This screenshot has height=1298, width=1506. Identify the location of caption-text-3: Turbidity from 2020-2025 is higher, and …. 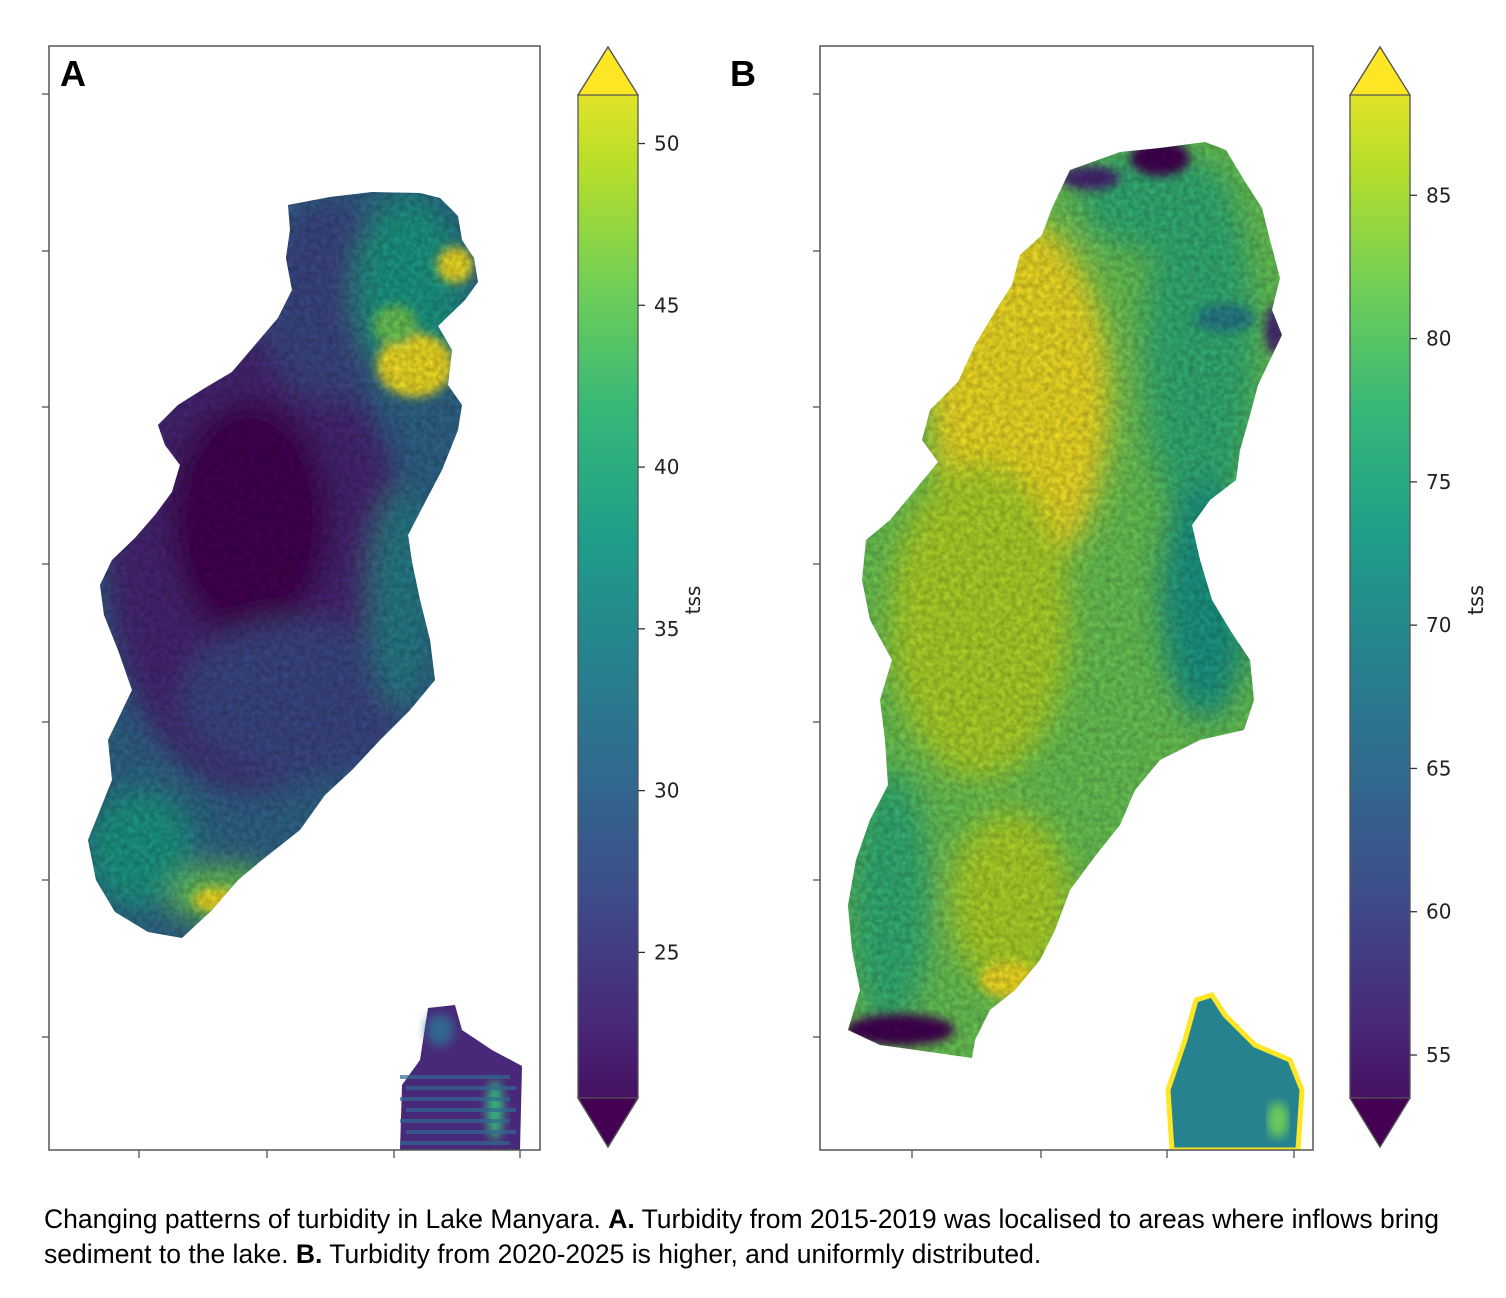
(682, 1254).